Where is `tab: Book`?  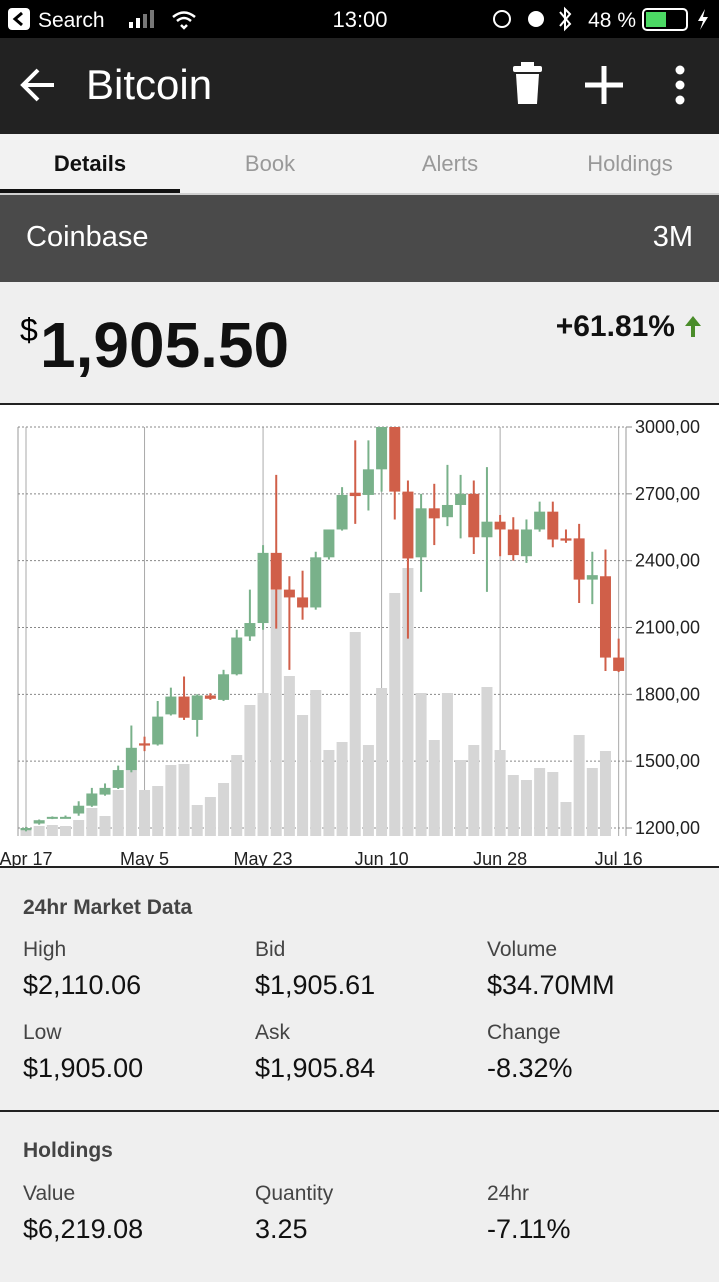
tab: Book is located at coordinates (270, 163).